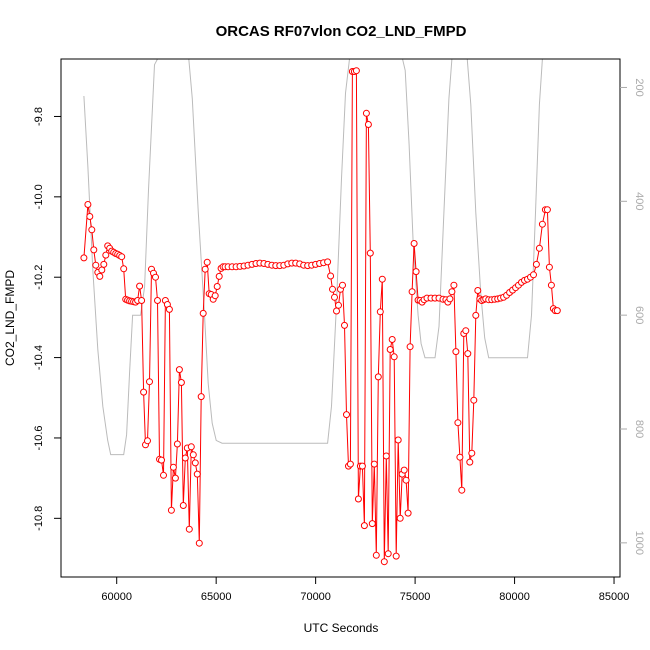 The image size is (650, 650). I want to click on y2-tick-label: 400, so click(639, 201).